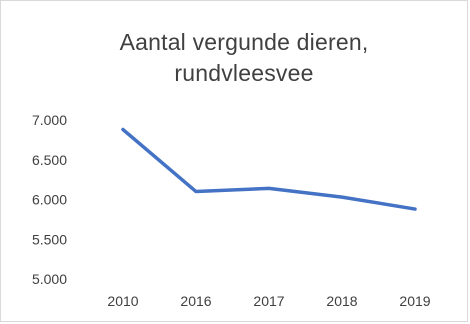 Image resolution: width=470 pixels, height=324 pixels. I want to click on y-tick-label: 5.500, so click(49, 239).